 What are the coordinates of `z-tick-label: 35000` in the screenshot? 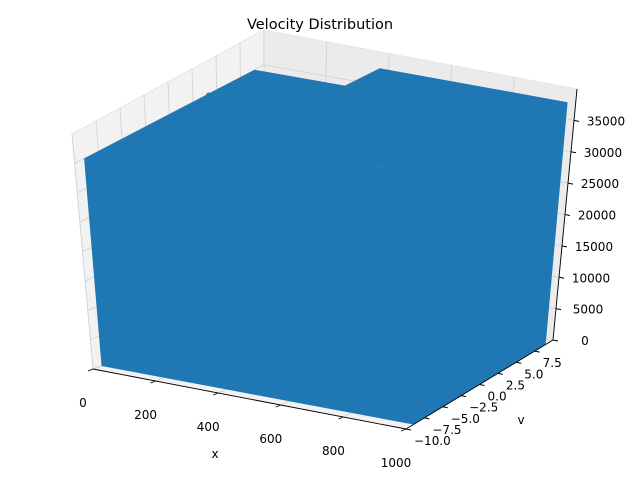 It's located at (606, 121).